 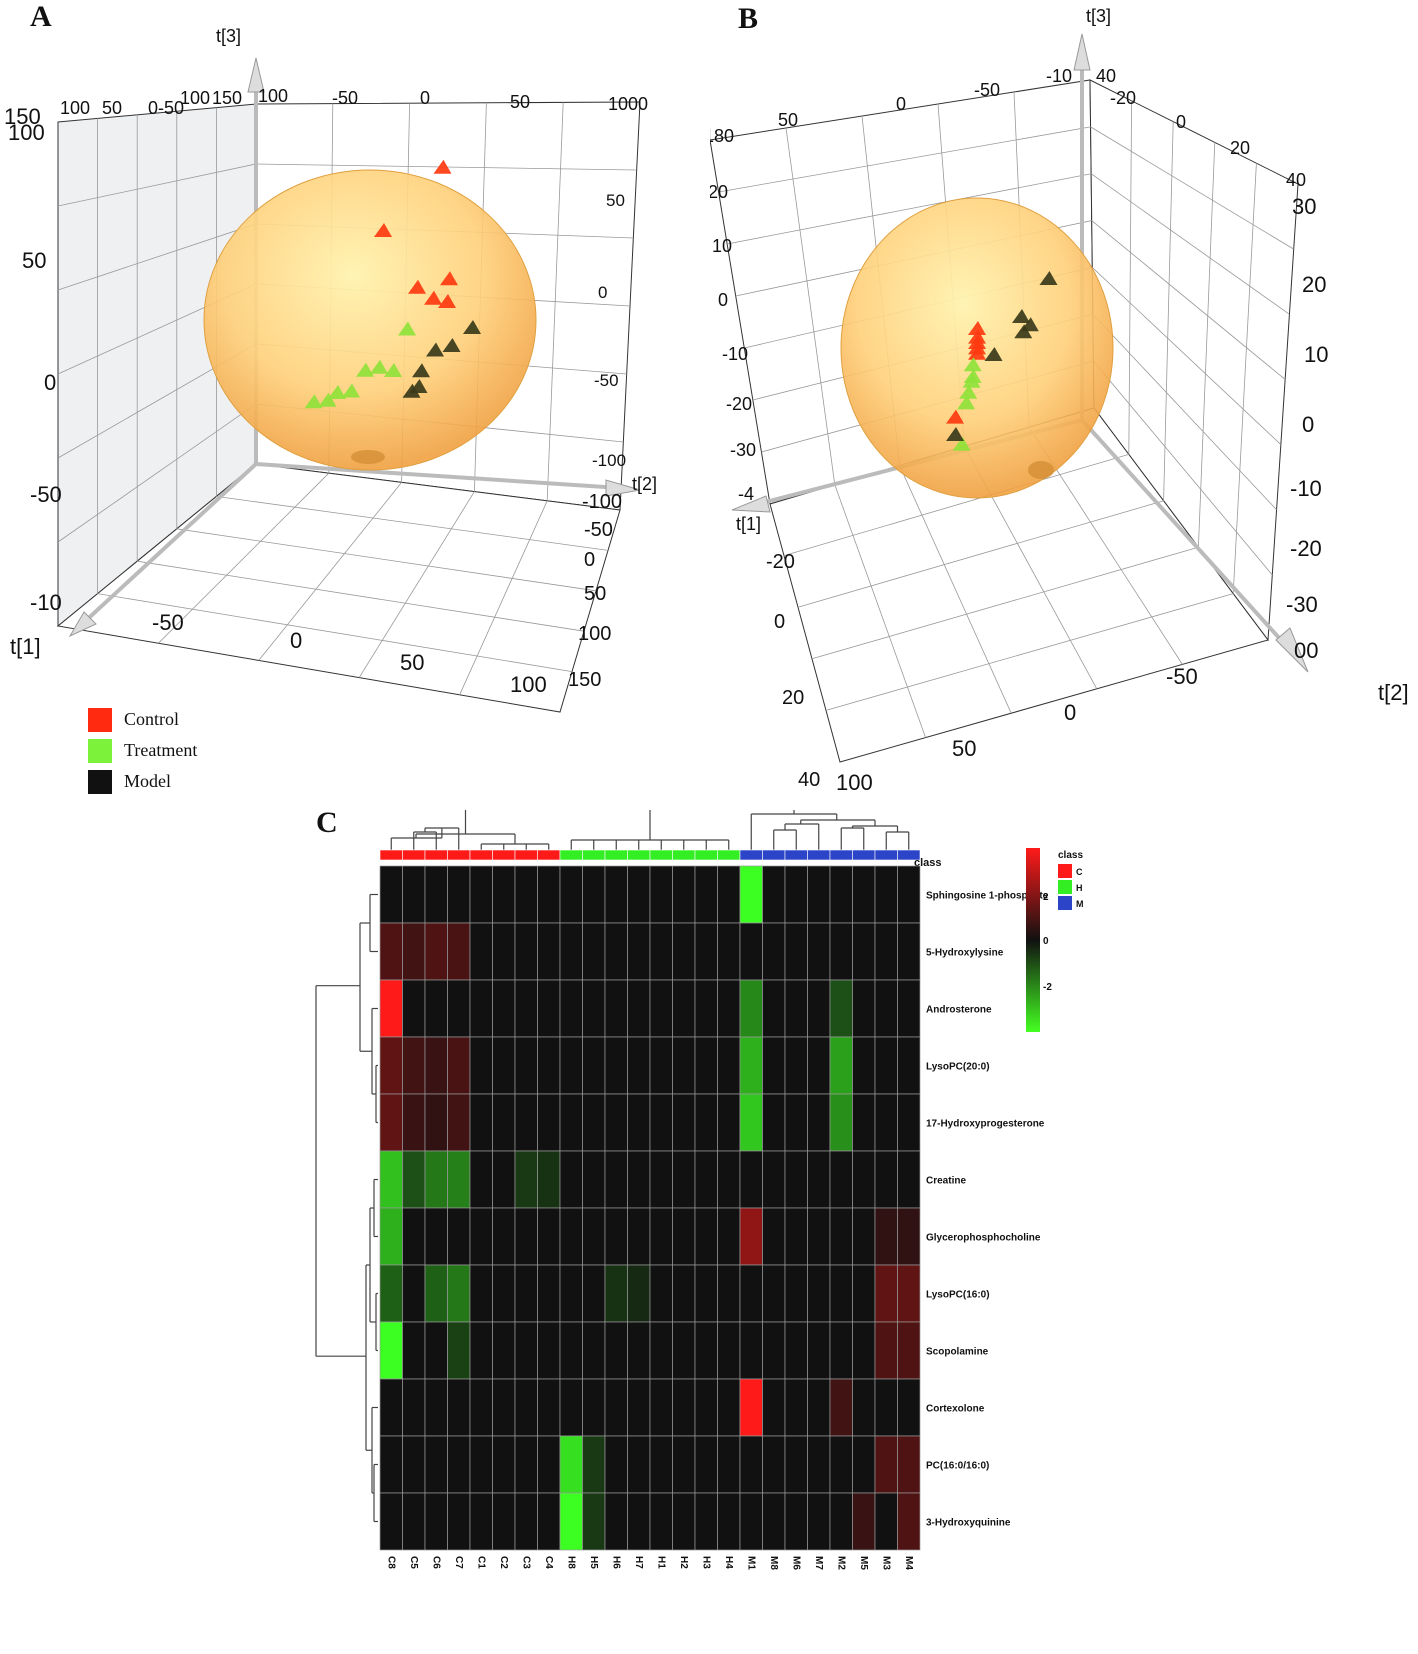 I want to click on panel-b-x-label: t[1], so click(x=748, y=524).